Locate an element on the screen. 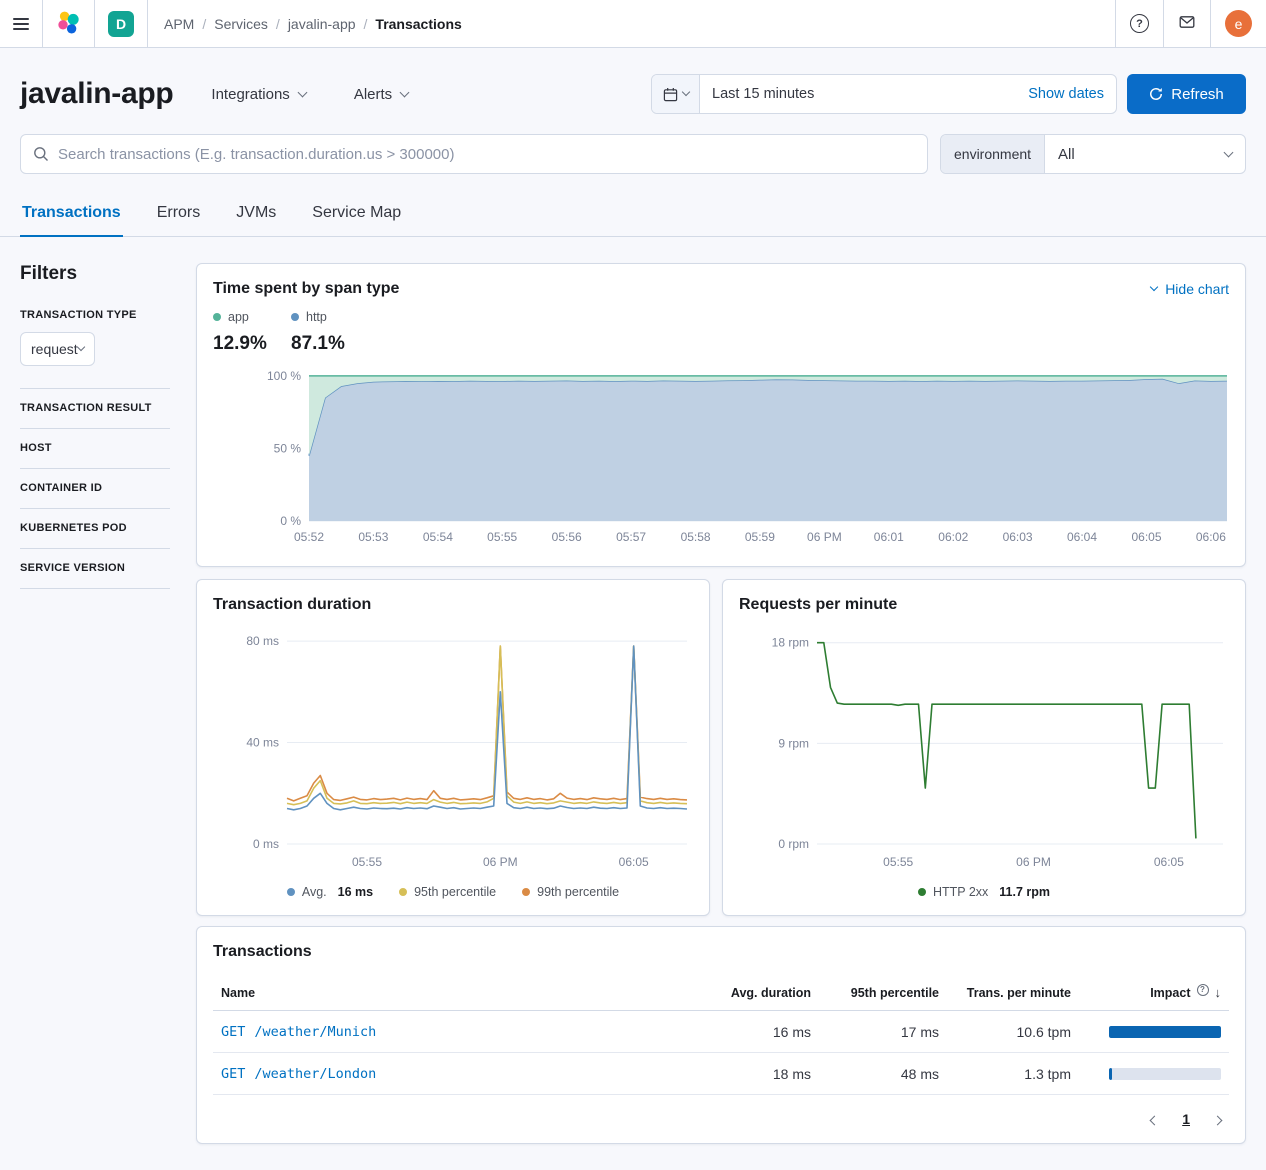 Image resolution: width=1266 pixels, height=1170 pixels. p95-value: 48 ms is located at coordinates (883, 1073).